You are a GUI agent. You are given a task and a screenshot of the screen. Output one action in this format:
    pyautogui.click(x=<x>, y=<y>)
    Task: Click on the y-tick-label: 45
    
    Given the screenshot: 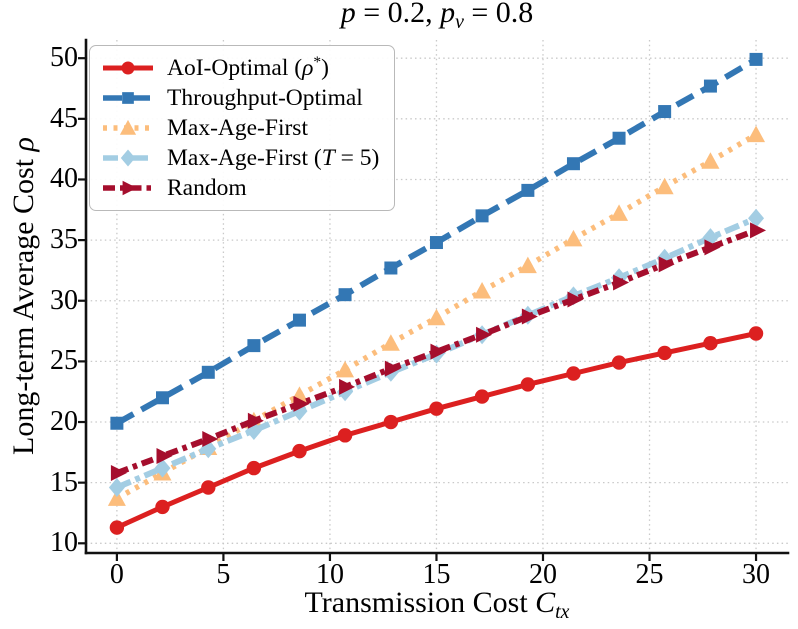 What is the action you would take?
    pyautogui.click(x=64, y=118)
    